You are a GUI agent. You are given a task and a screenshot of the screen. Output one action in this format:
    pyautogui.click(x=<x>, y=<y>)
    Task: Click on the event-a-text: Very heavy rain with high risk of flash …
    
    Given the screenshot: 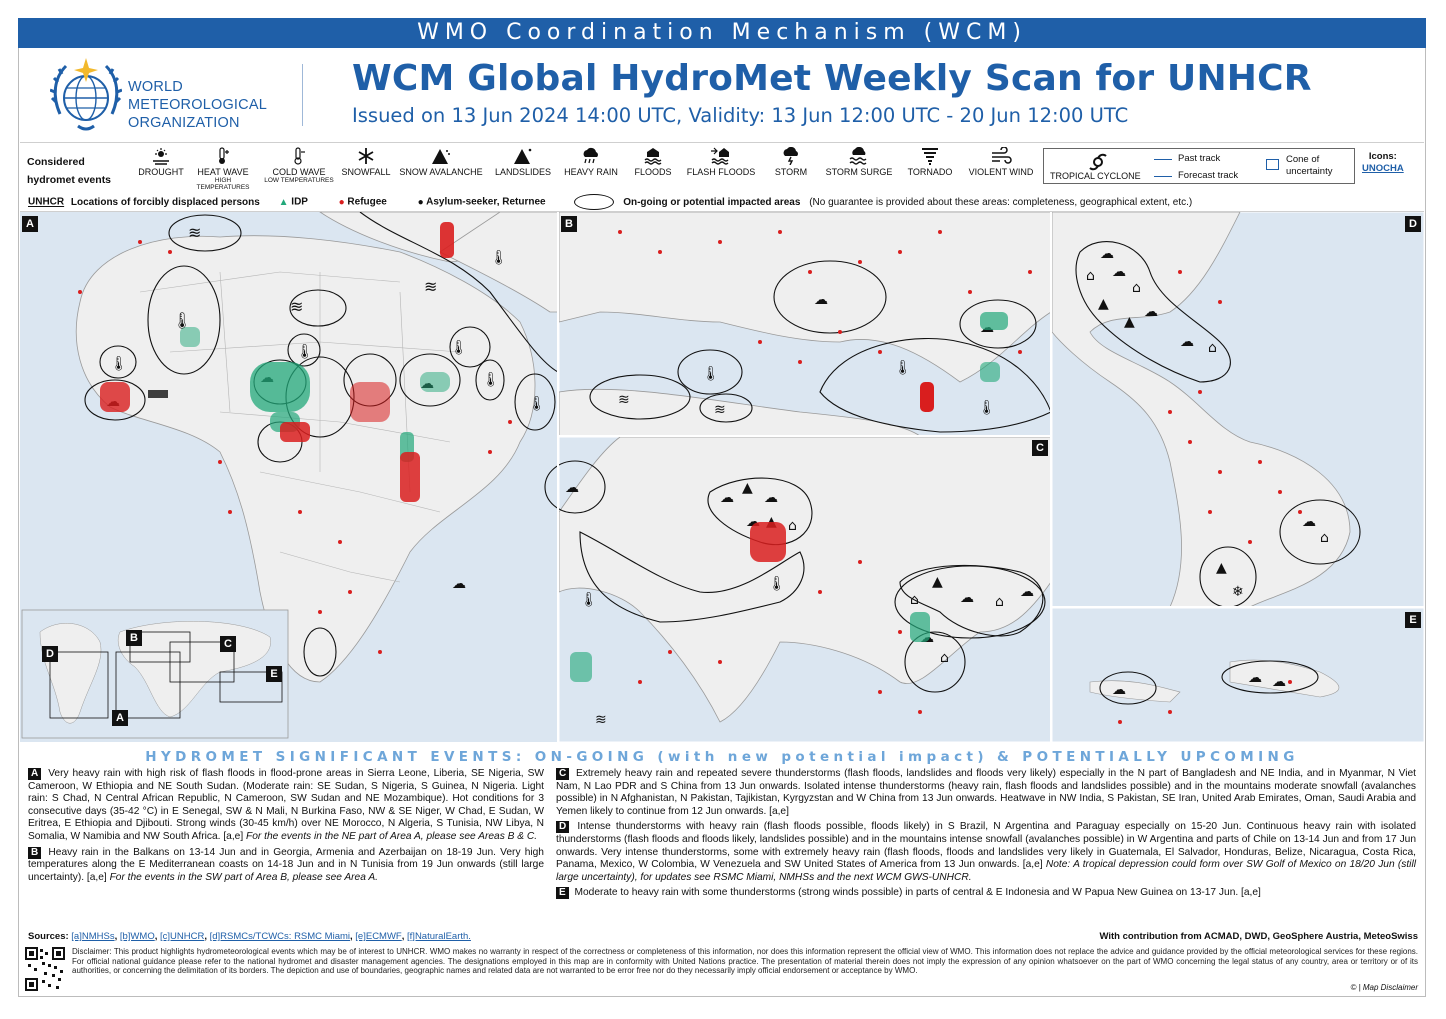 What is the action you would take?
    pyautogui.click(x=286, y=805)
    